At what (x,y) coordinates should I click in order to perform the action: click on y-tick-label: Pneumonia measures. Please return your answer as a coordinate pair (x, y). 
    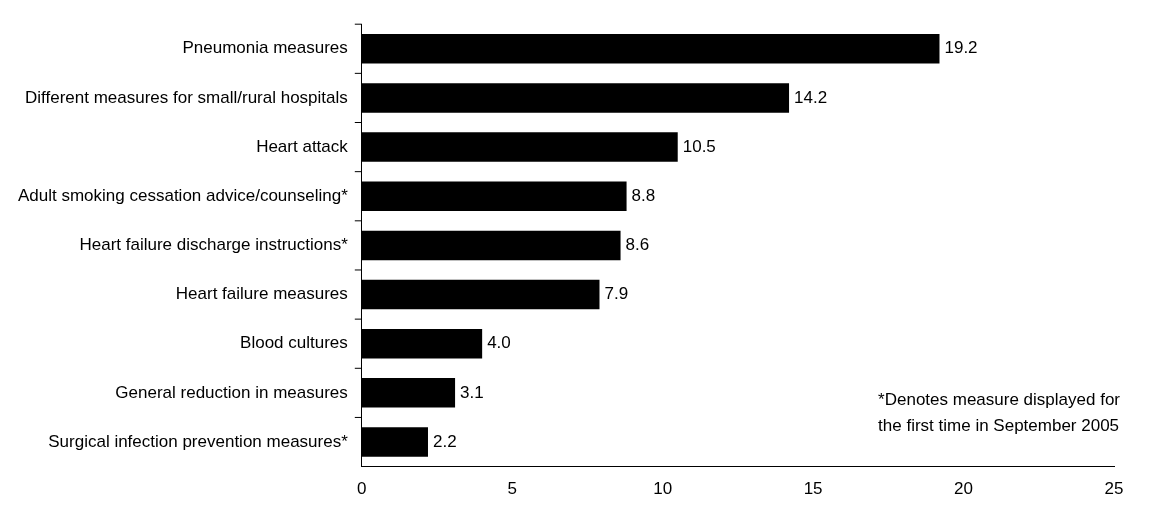
    Looking at the image, I should click on (265, 48).